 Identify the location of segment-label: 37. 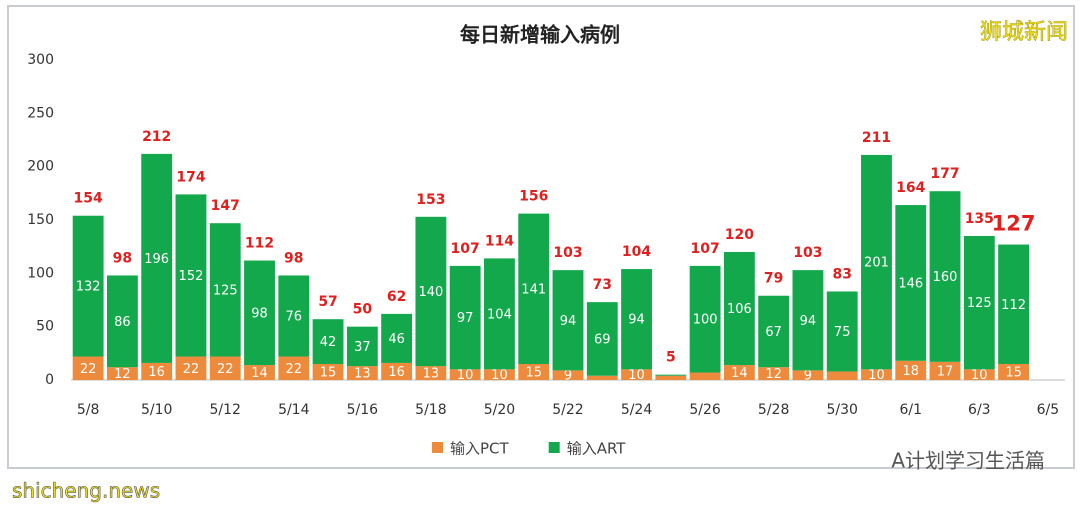
(362, 347).